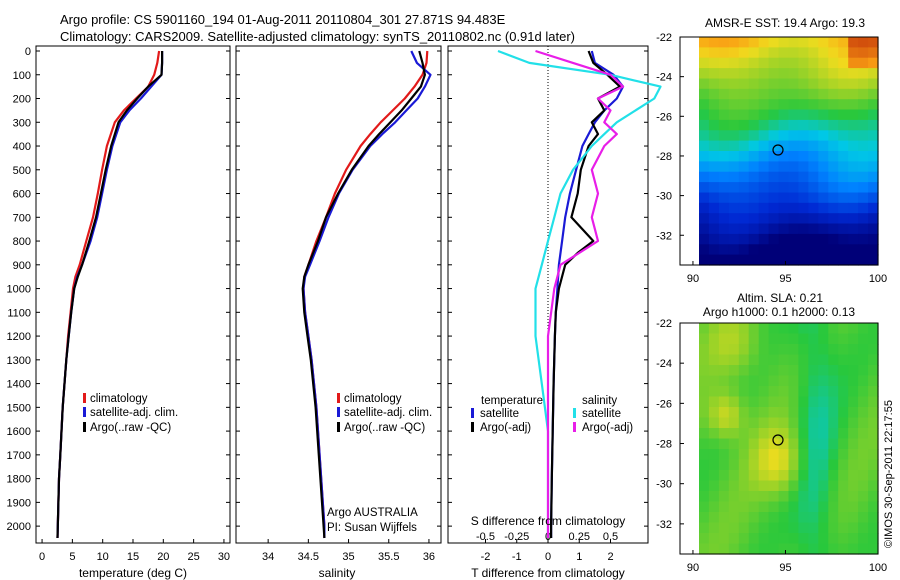 This screenshot has height=580, width=900. What do you see at coordinates (19, 361) in the screenshot?
I see `depth-tick-label: 1300` at bounding box center [19, 361].